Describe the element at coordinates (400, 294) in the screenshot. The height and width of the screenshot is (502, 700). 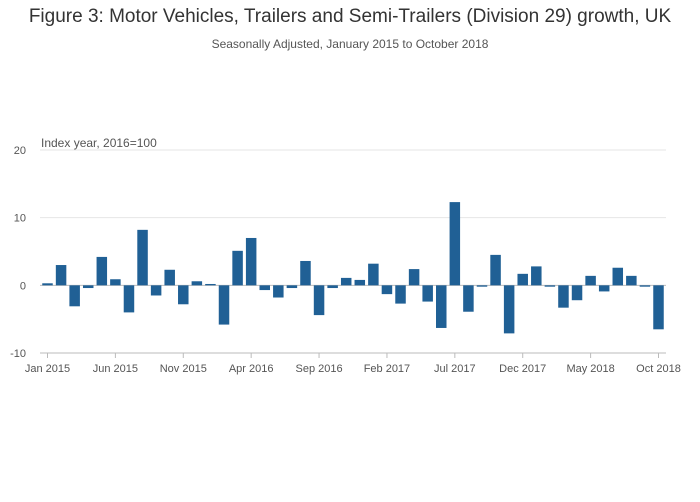
I see `bar: Mar 2017: -2.7` at that location.